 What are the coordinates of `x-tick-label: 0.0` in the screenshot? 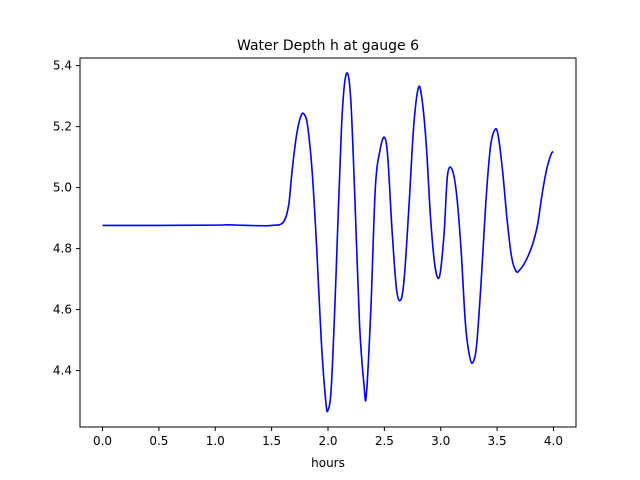 It's located at (102, 441).